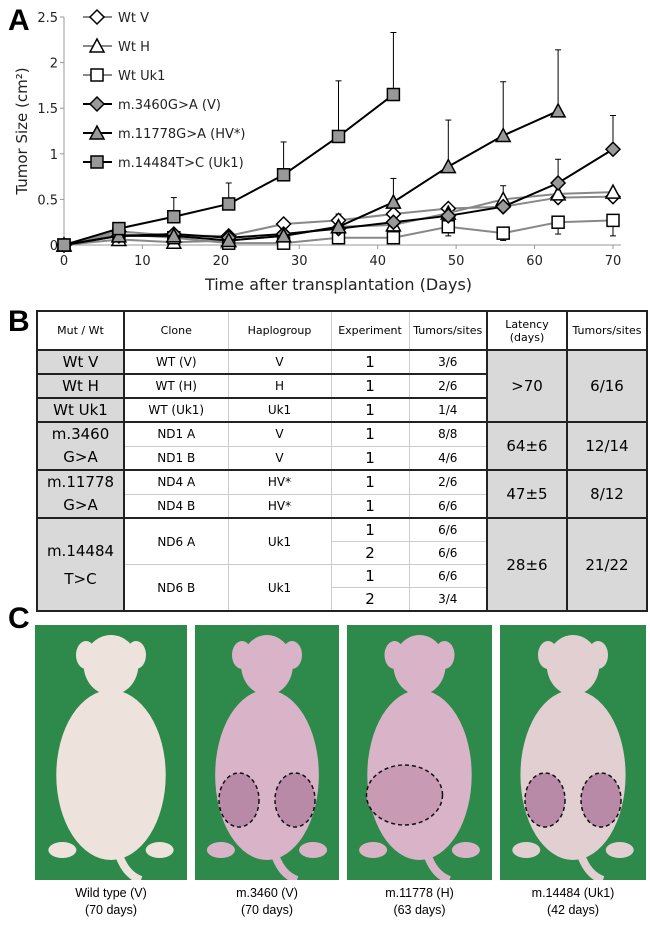 The height and width of the screenshot is (942, 650). What do you see at coordinates (377, 261) in the screenshot?
I see `x-tick-label: 40` at bounding box center [377, 261].